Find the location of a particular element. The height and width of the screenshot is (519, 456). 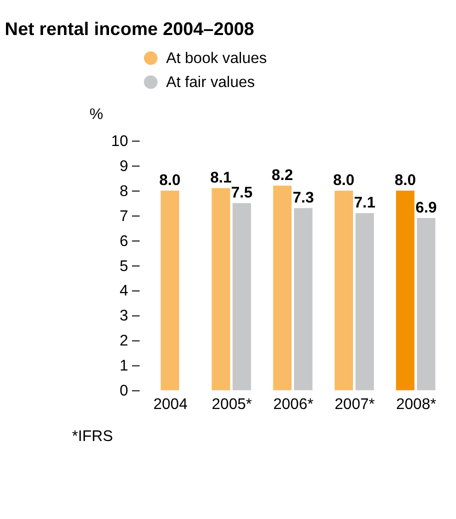

x-tick-label: 2007* is located at coordinates (354, 404).